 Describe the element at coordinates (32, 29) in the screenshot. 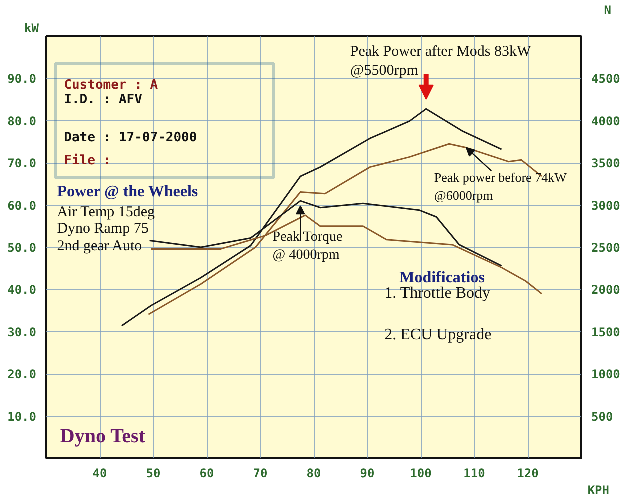

I see `y-axis-title: kW` at that location.